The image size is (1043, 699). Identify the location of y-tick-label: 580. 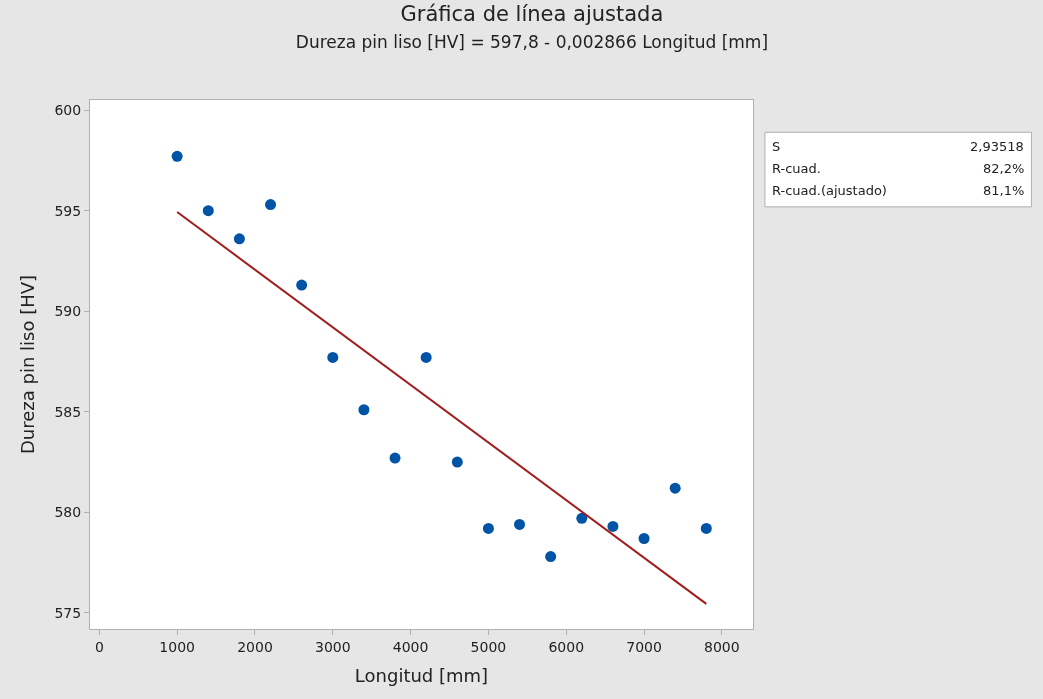
(68, 512).